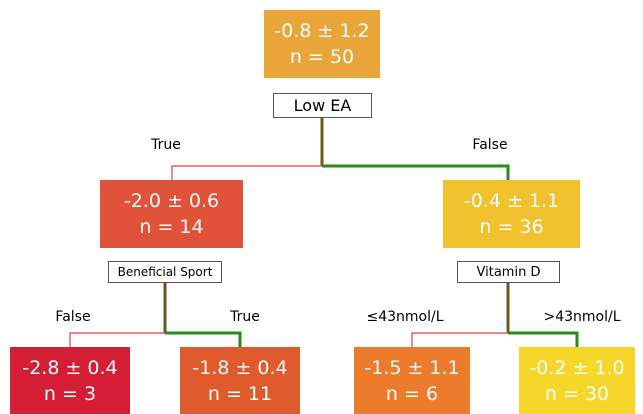 This screenshot has width=643, height=414. Describe the element at coordinates (459, 339) in the screenshot. I see `low-branch` at that location.